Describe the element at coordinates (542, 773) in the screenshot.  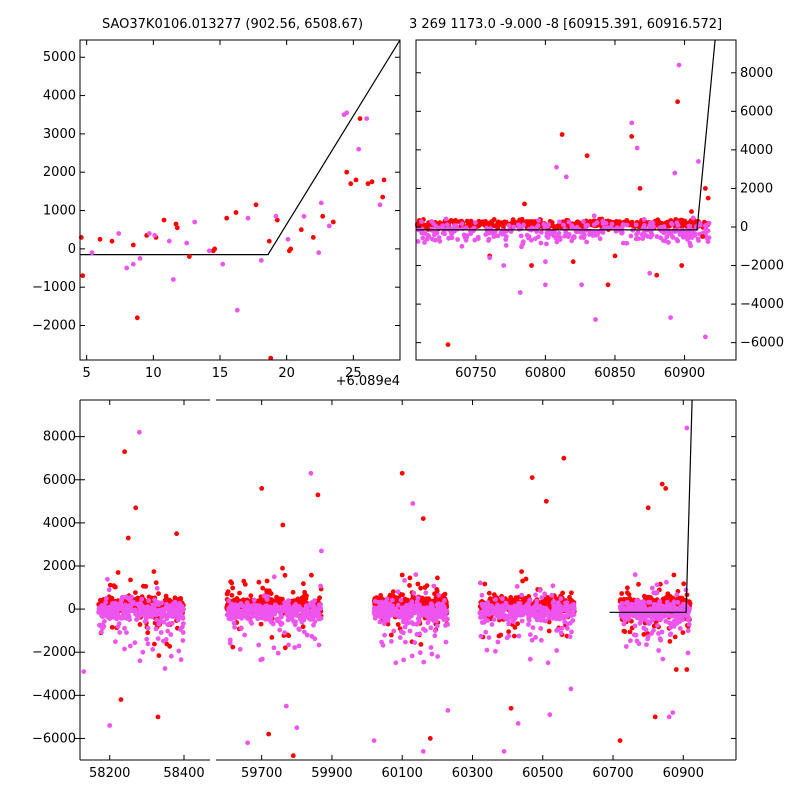
I see `chart-3-xtick-label: 60500` at that location.